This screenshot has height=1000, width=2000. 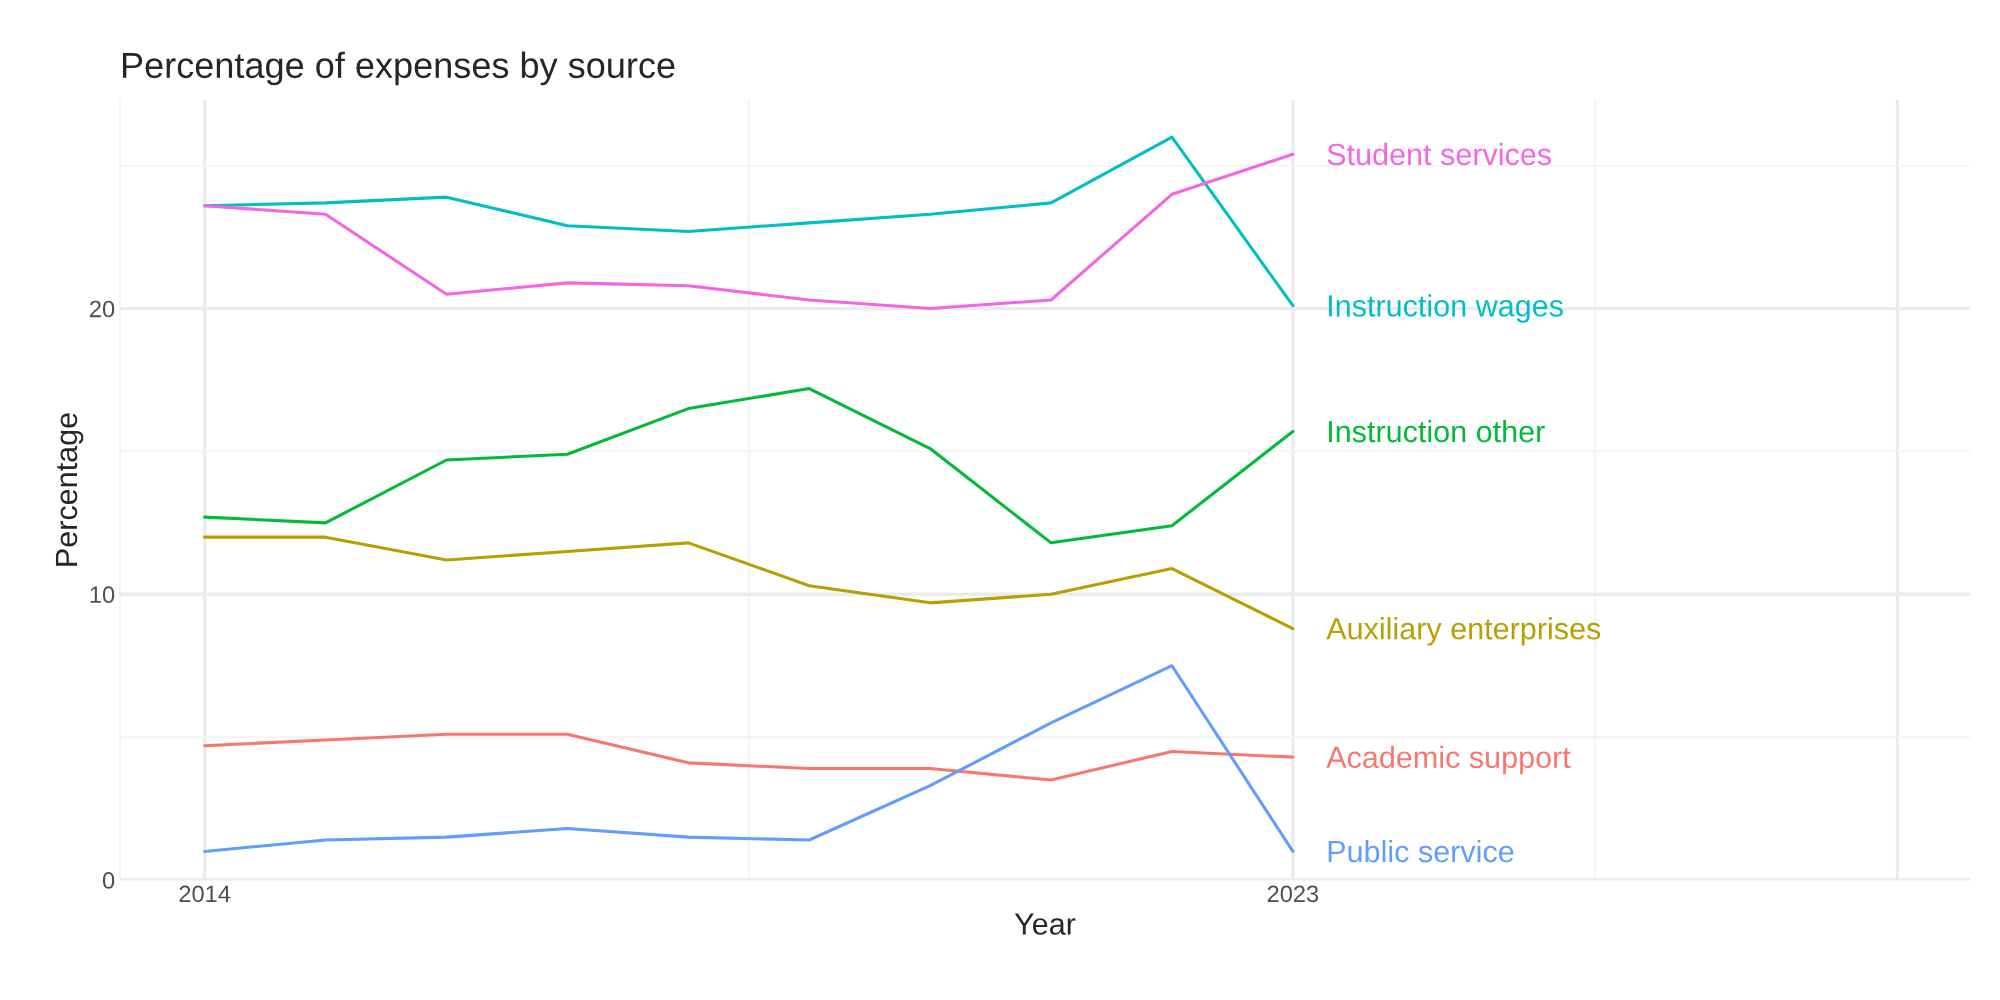 I want to click on x-tick-label: 2023, so click(x=1293, y=894).